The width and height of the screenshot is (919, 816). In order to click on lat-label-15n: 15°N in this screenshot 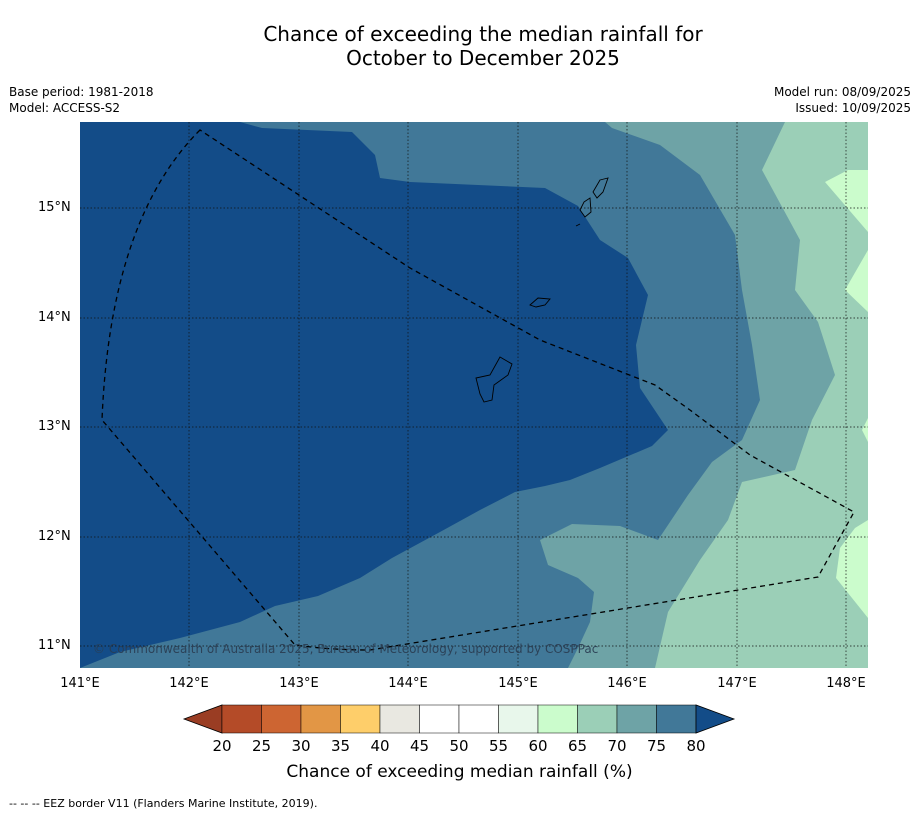, I will do `click(54, 207)`.